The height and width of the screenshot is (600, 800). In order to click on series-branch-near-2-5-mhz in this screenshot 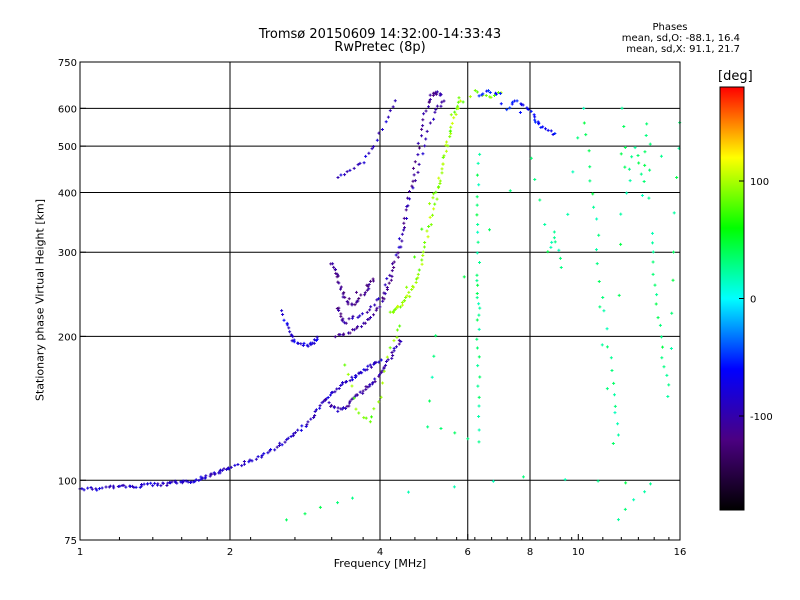, I will do `click(299, 328)`.